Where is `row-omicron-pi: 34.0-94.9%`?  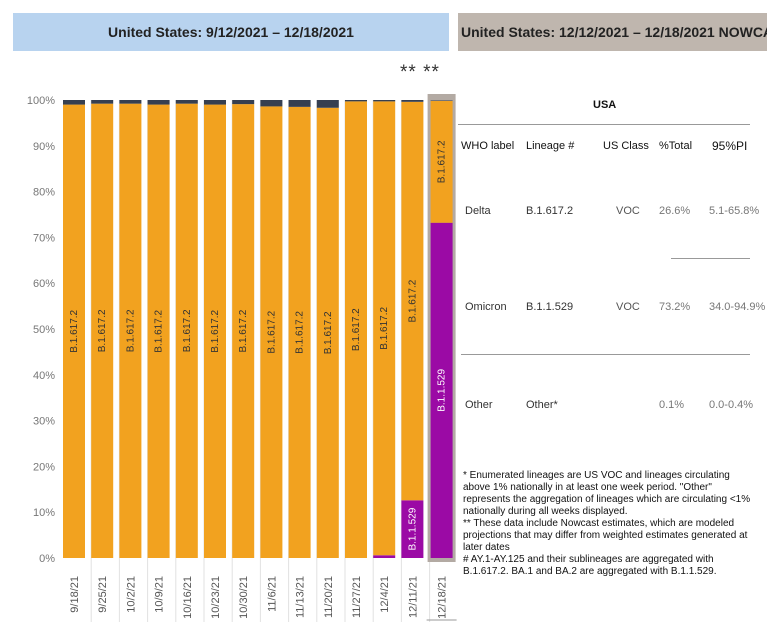 row-omicron-pi: 34.0-94.9% is located at coordinates (737, 307).